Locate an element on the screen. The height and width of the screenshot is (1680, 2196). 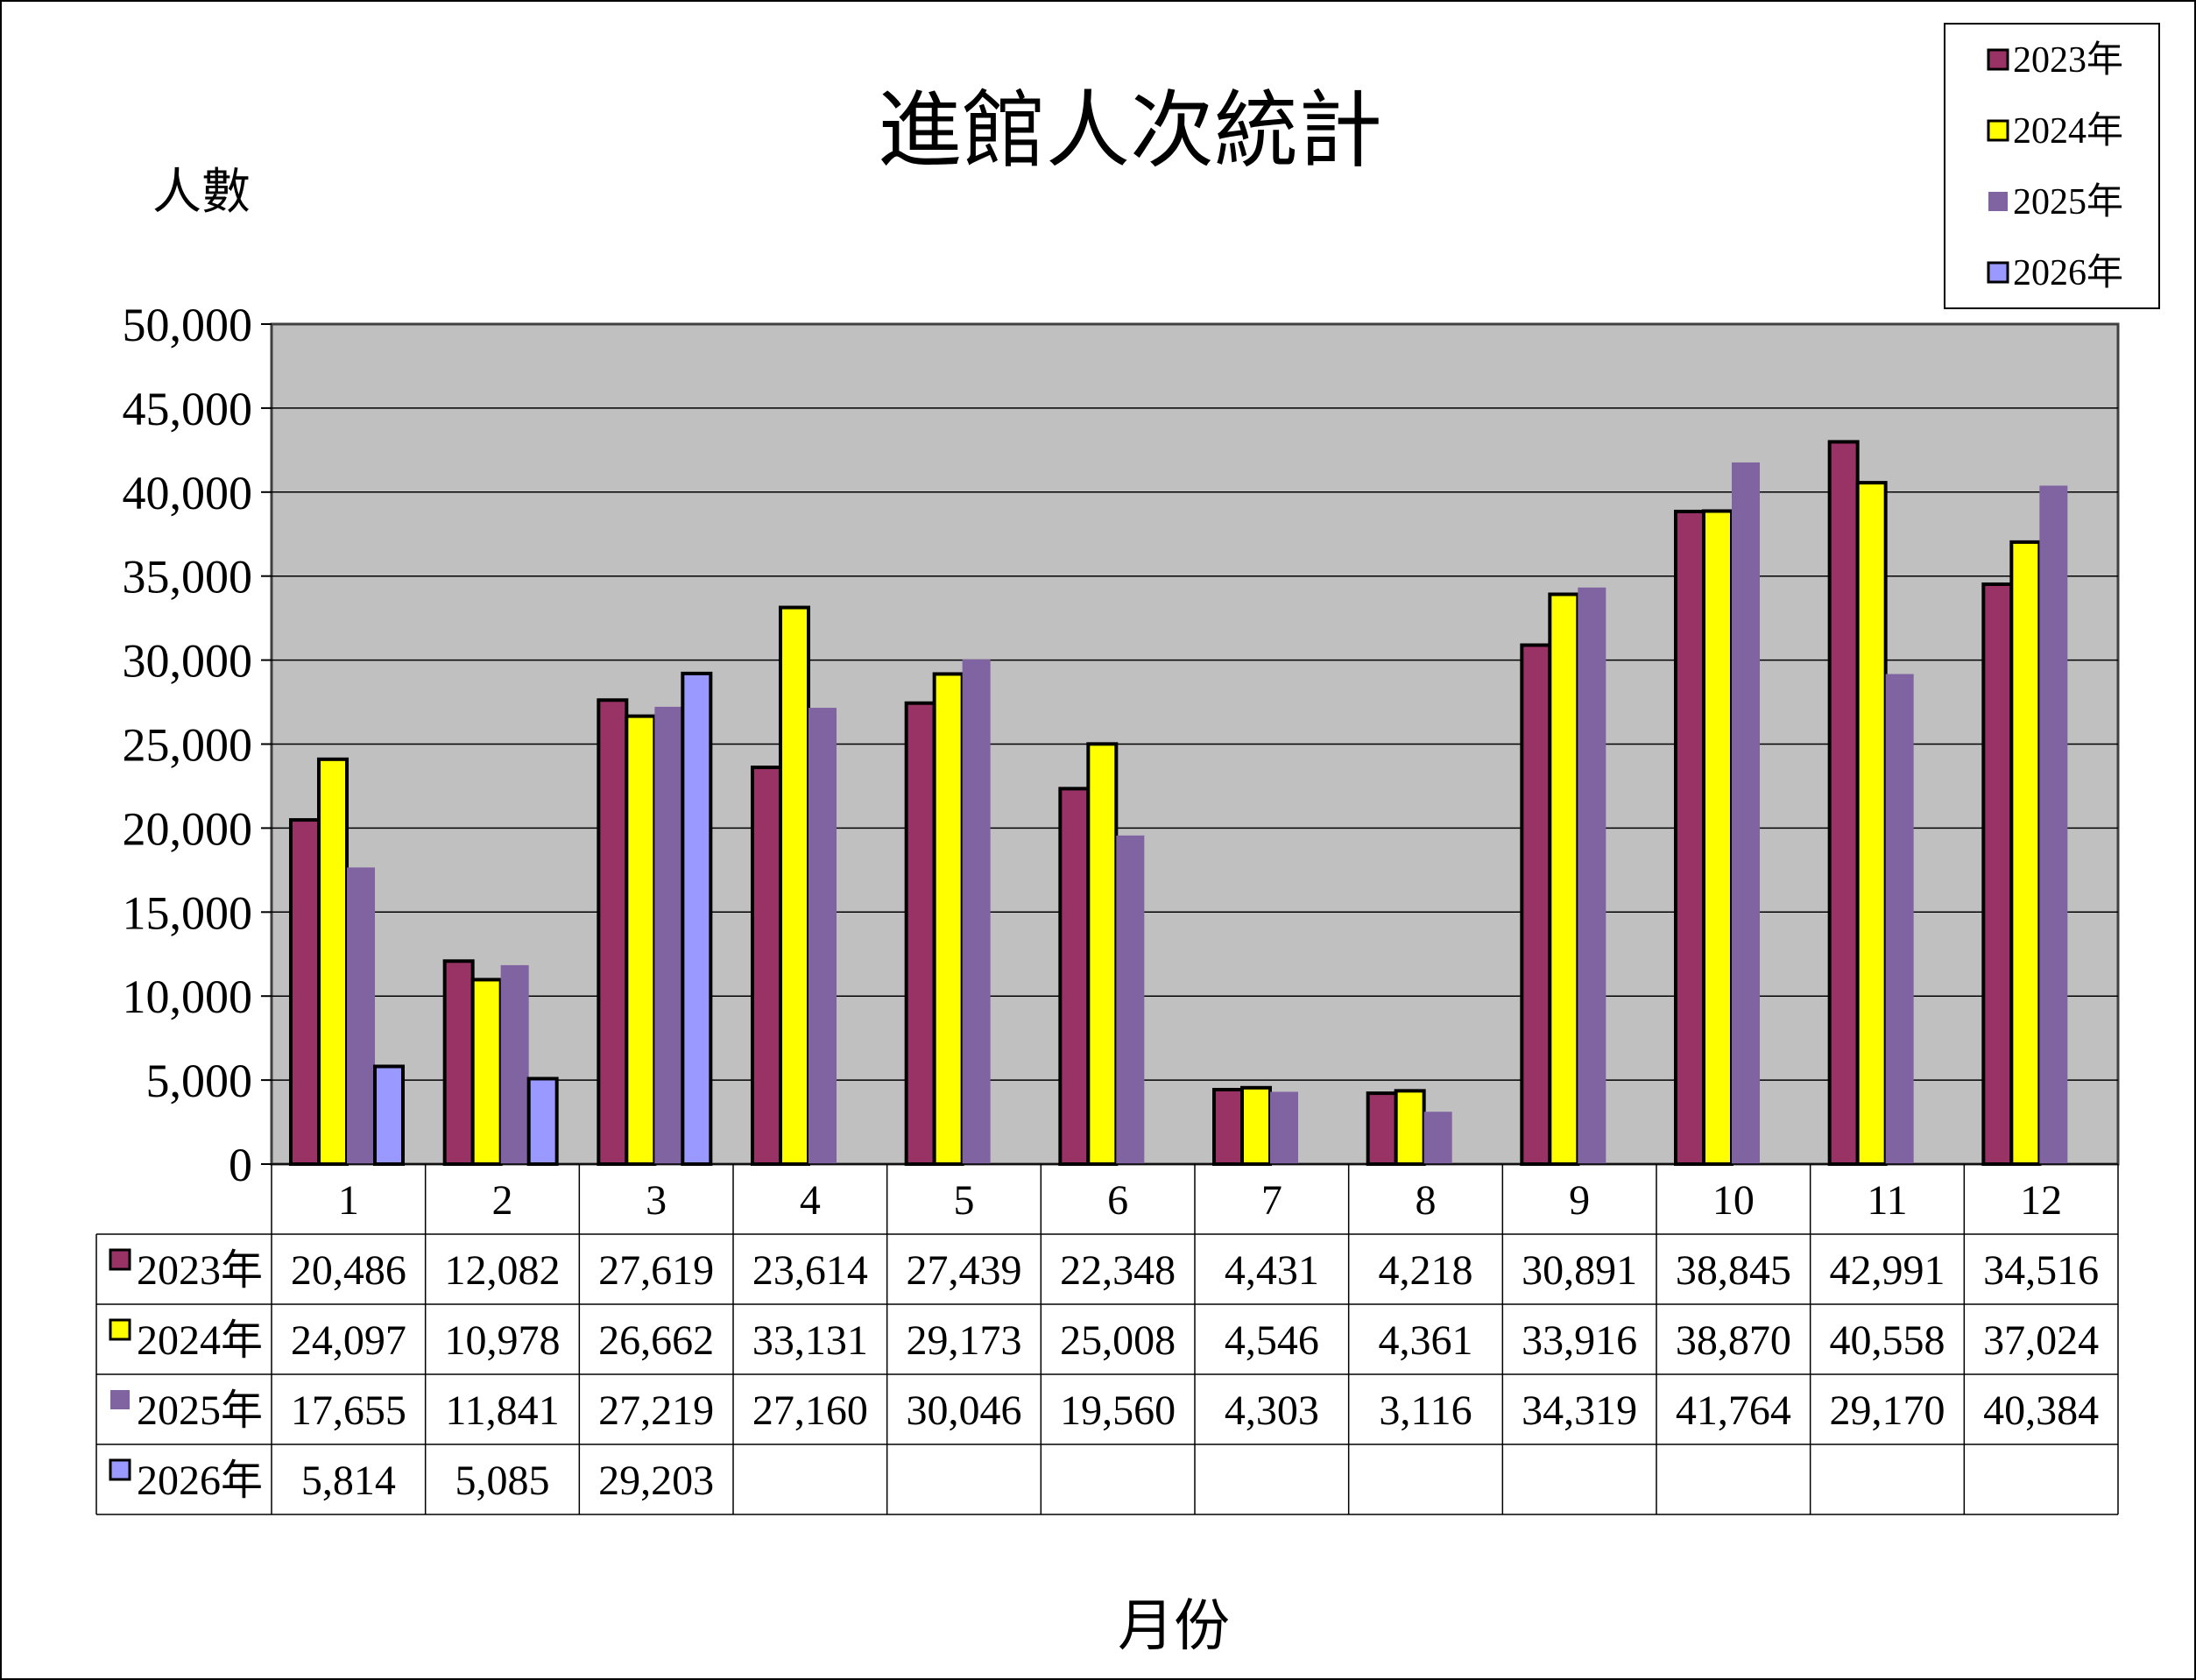
table-cell: 5,085 is located at coordinates (502, 1481).